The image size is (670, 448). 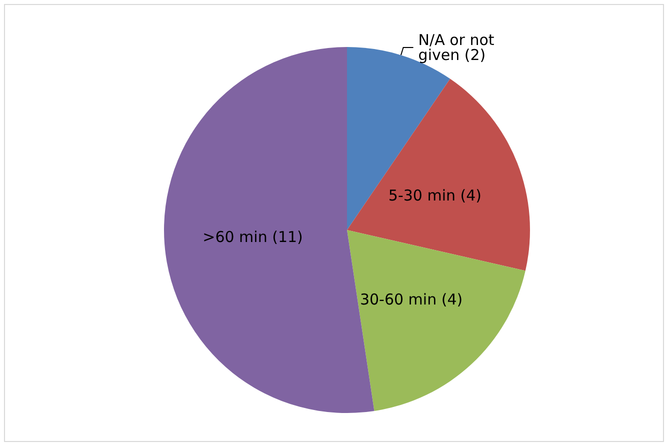 What do you see at coordinates (435, 195) in the screenshot?
I see `slice-label: 5-30 min (4)` at bounding box center [435, 195].